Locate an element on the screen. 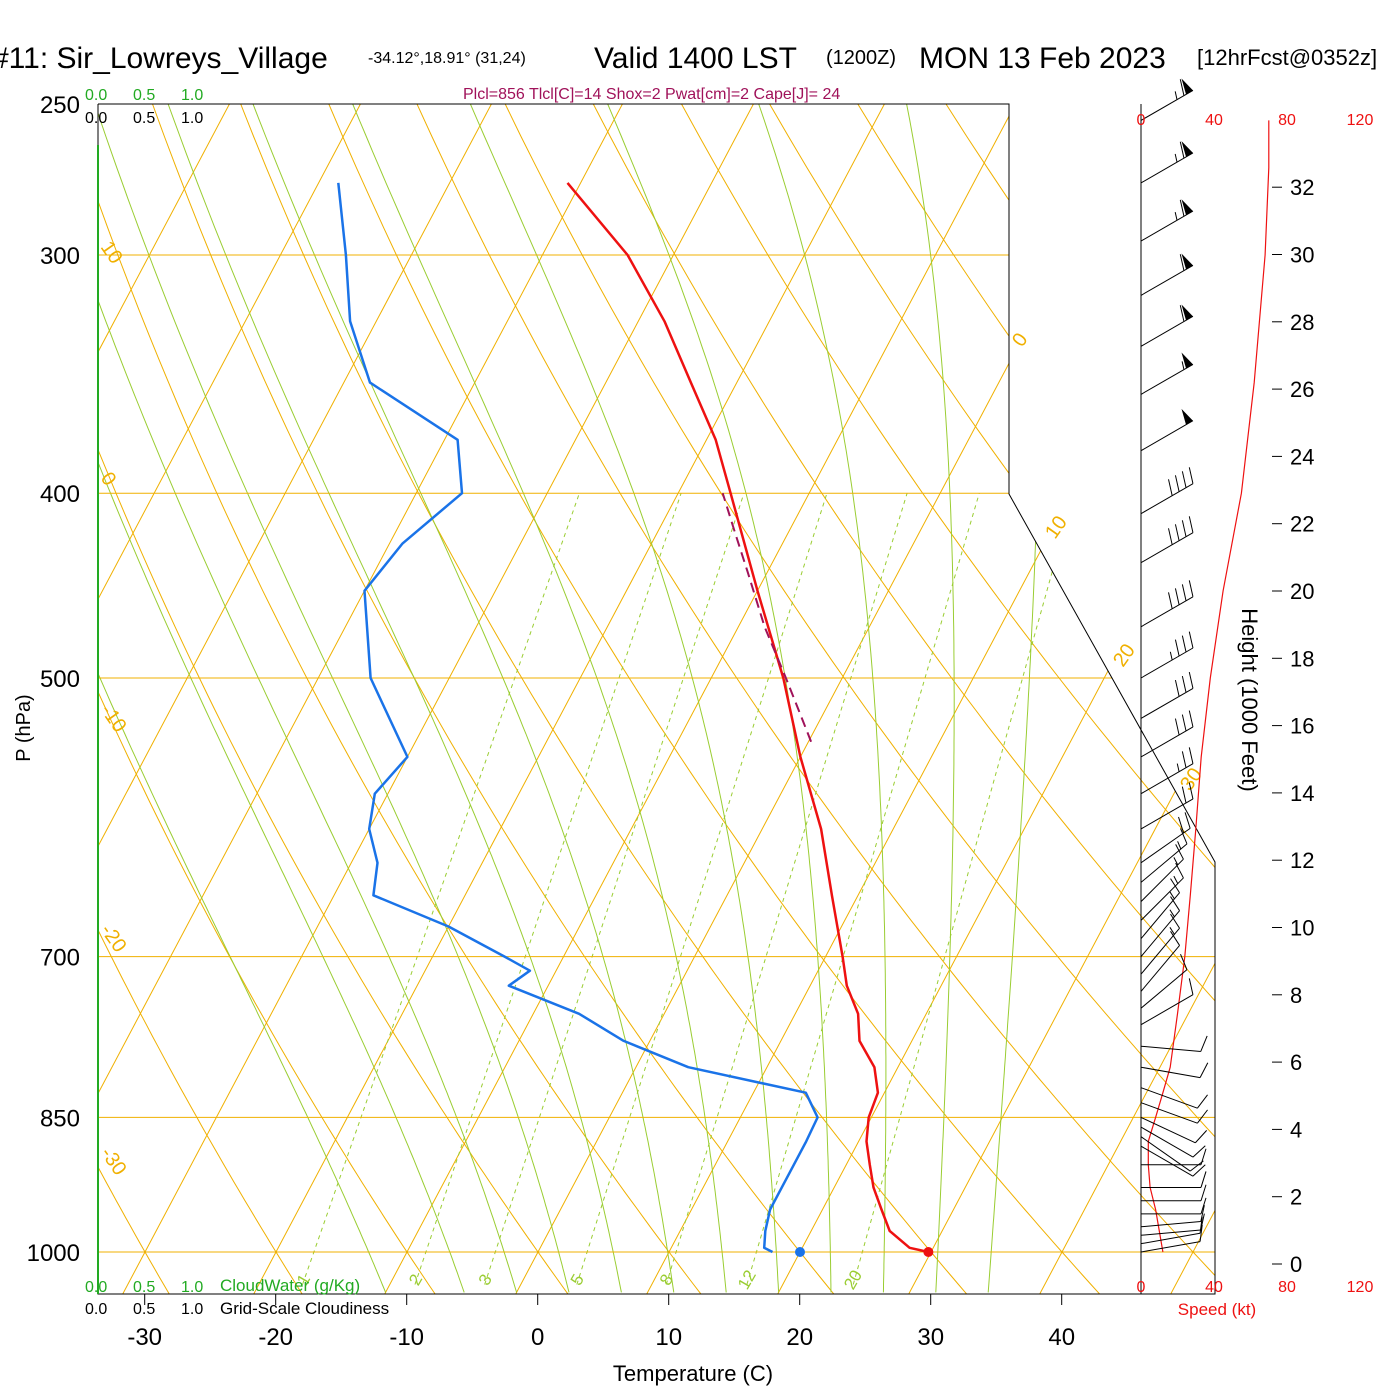  height-tick-label: 24 is located at coordinates (1302, 456).